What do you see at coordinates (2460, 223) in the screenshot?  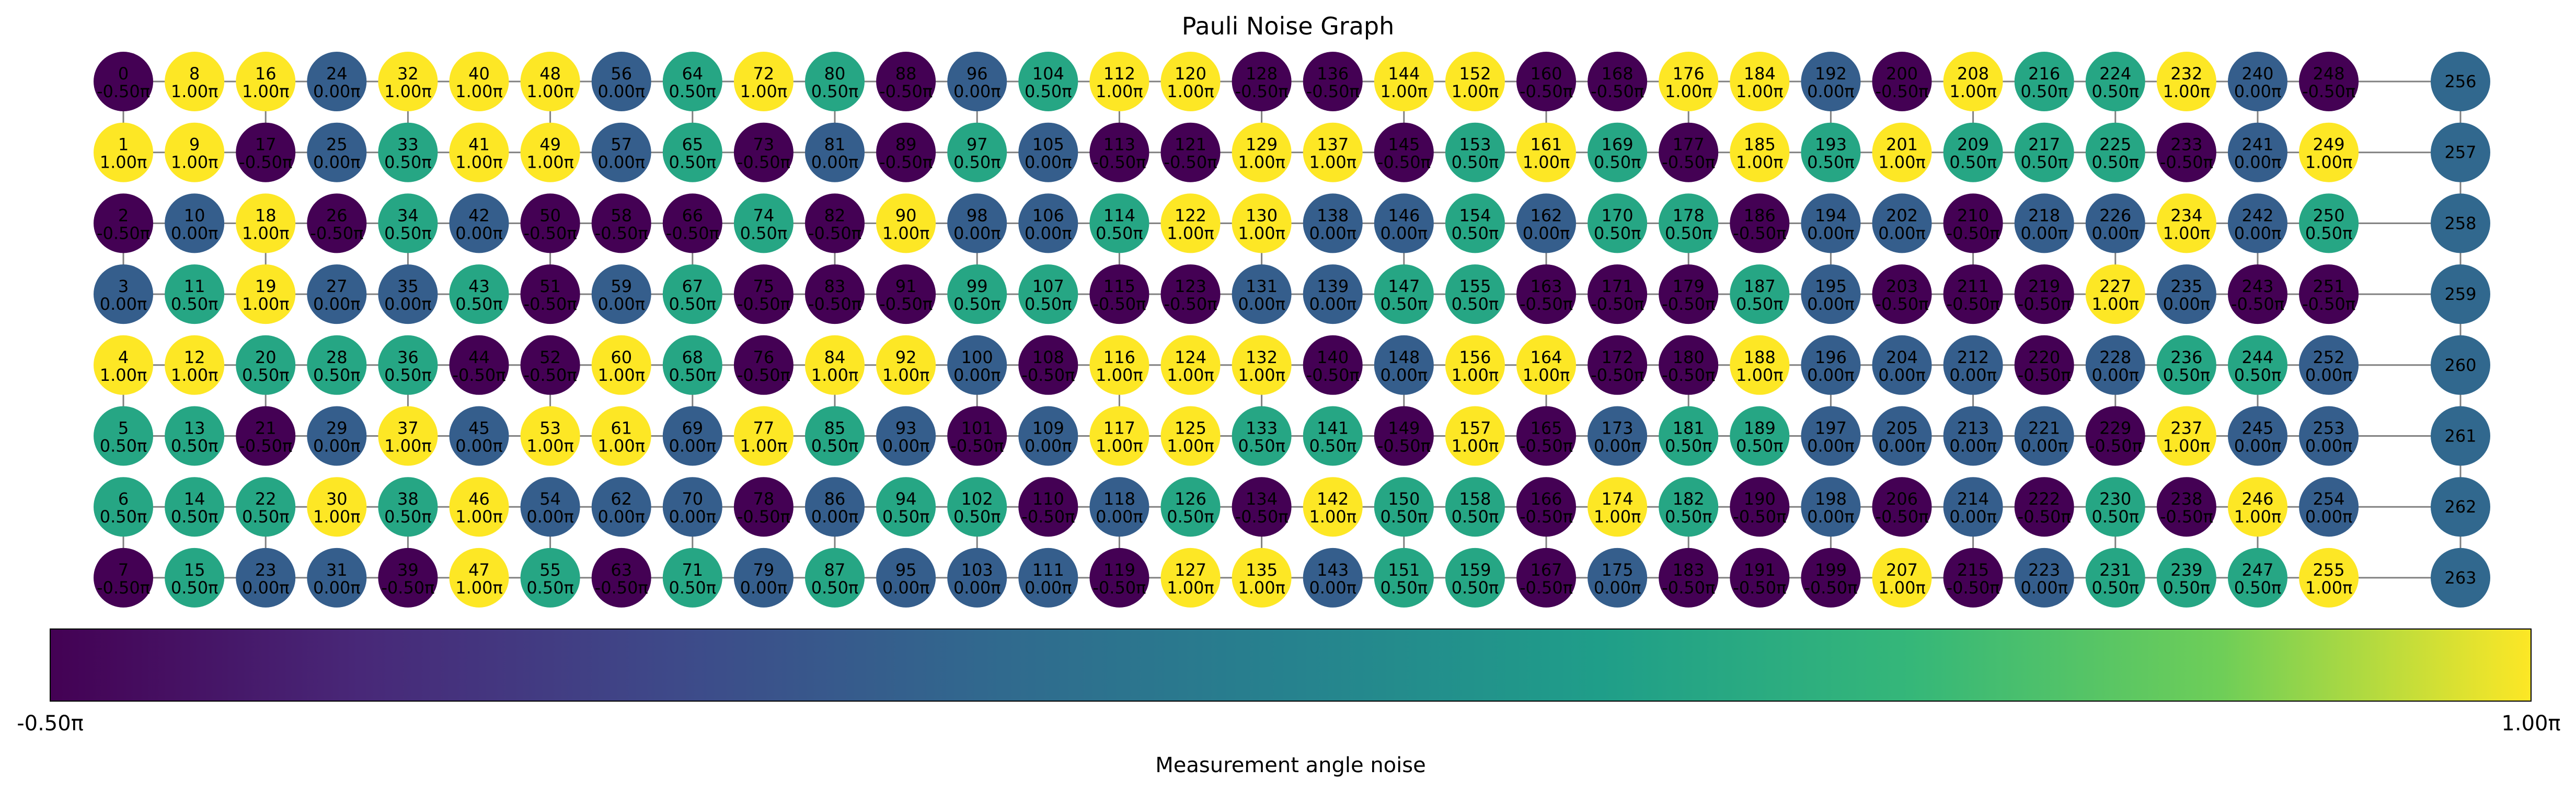 I see `graph-node: 258` at bounding box center [2460, 223].